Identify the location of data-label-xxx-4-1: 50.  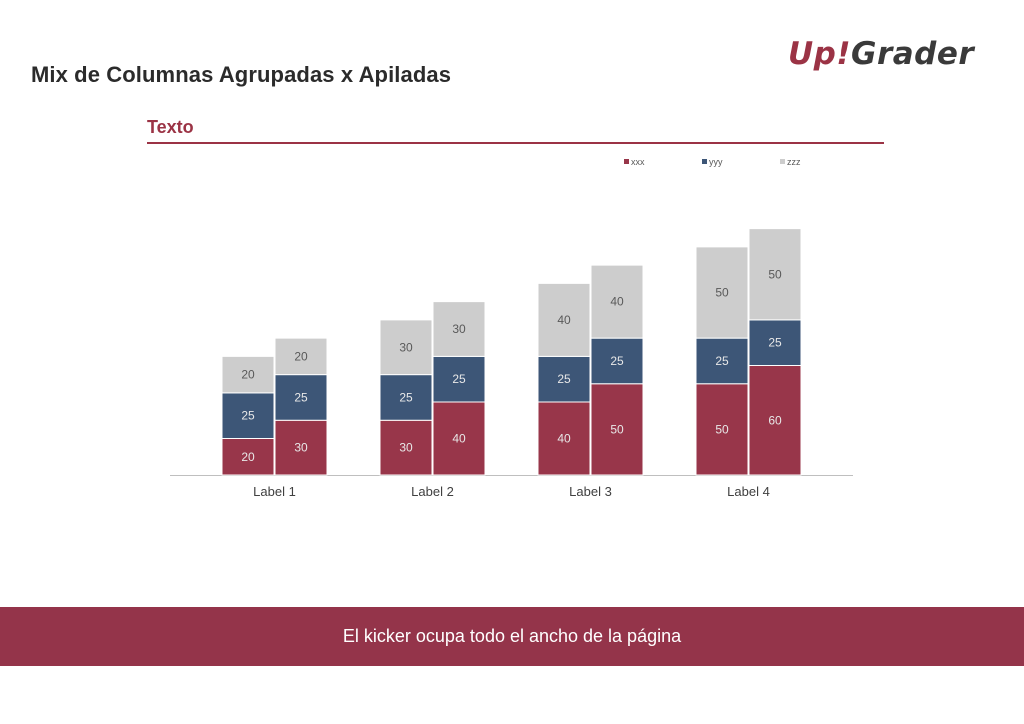
(722, 429).